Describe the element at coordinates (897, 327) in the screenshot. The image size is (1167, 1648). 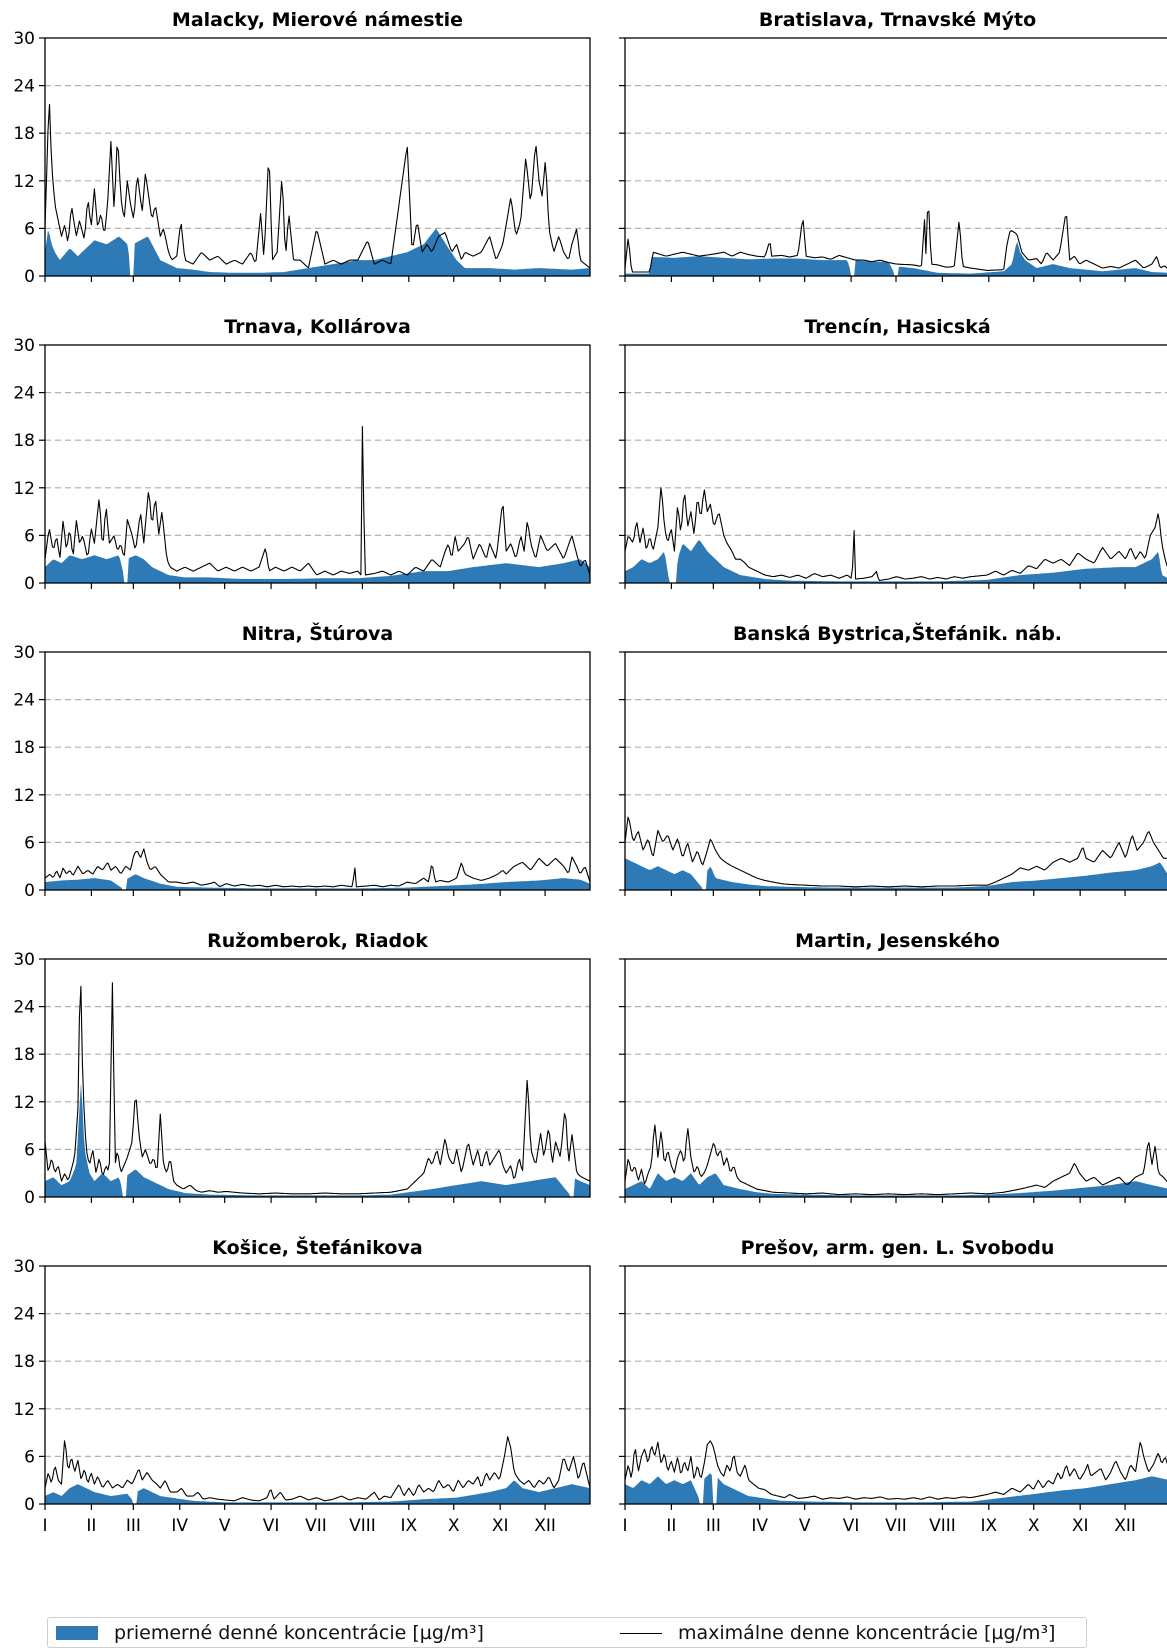
I see `chart-title: Trencín, Hasicská` at that location.